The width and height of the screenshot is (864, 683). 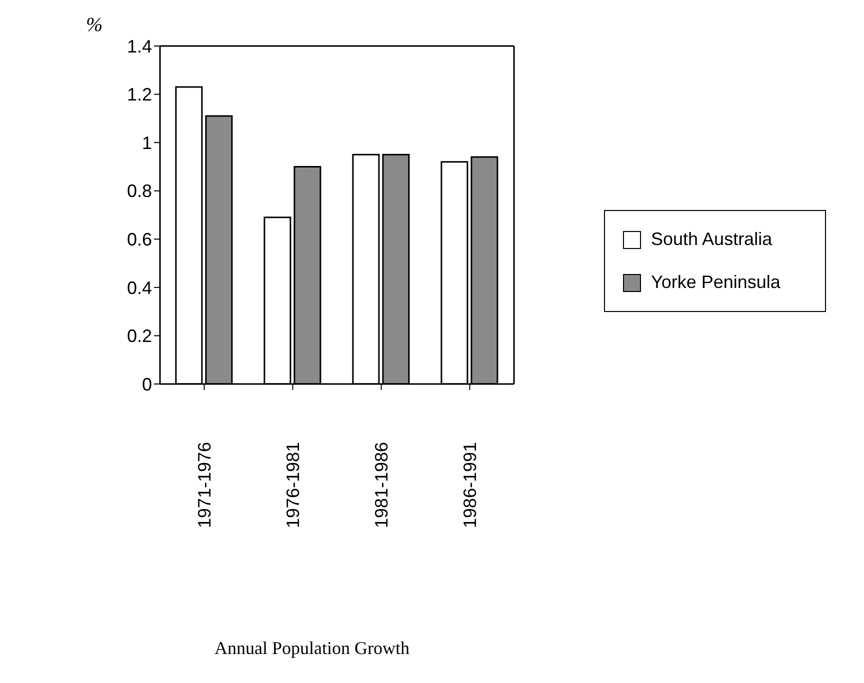 I want to click on legend-label: South Australia, so click(x=711, y=239).